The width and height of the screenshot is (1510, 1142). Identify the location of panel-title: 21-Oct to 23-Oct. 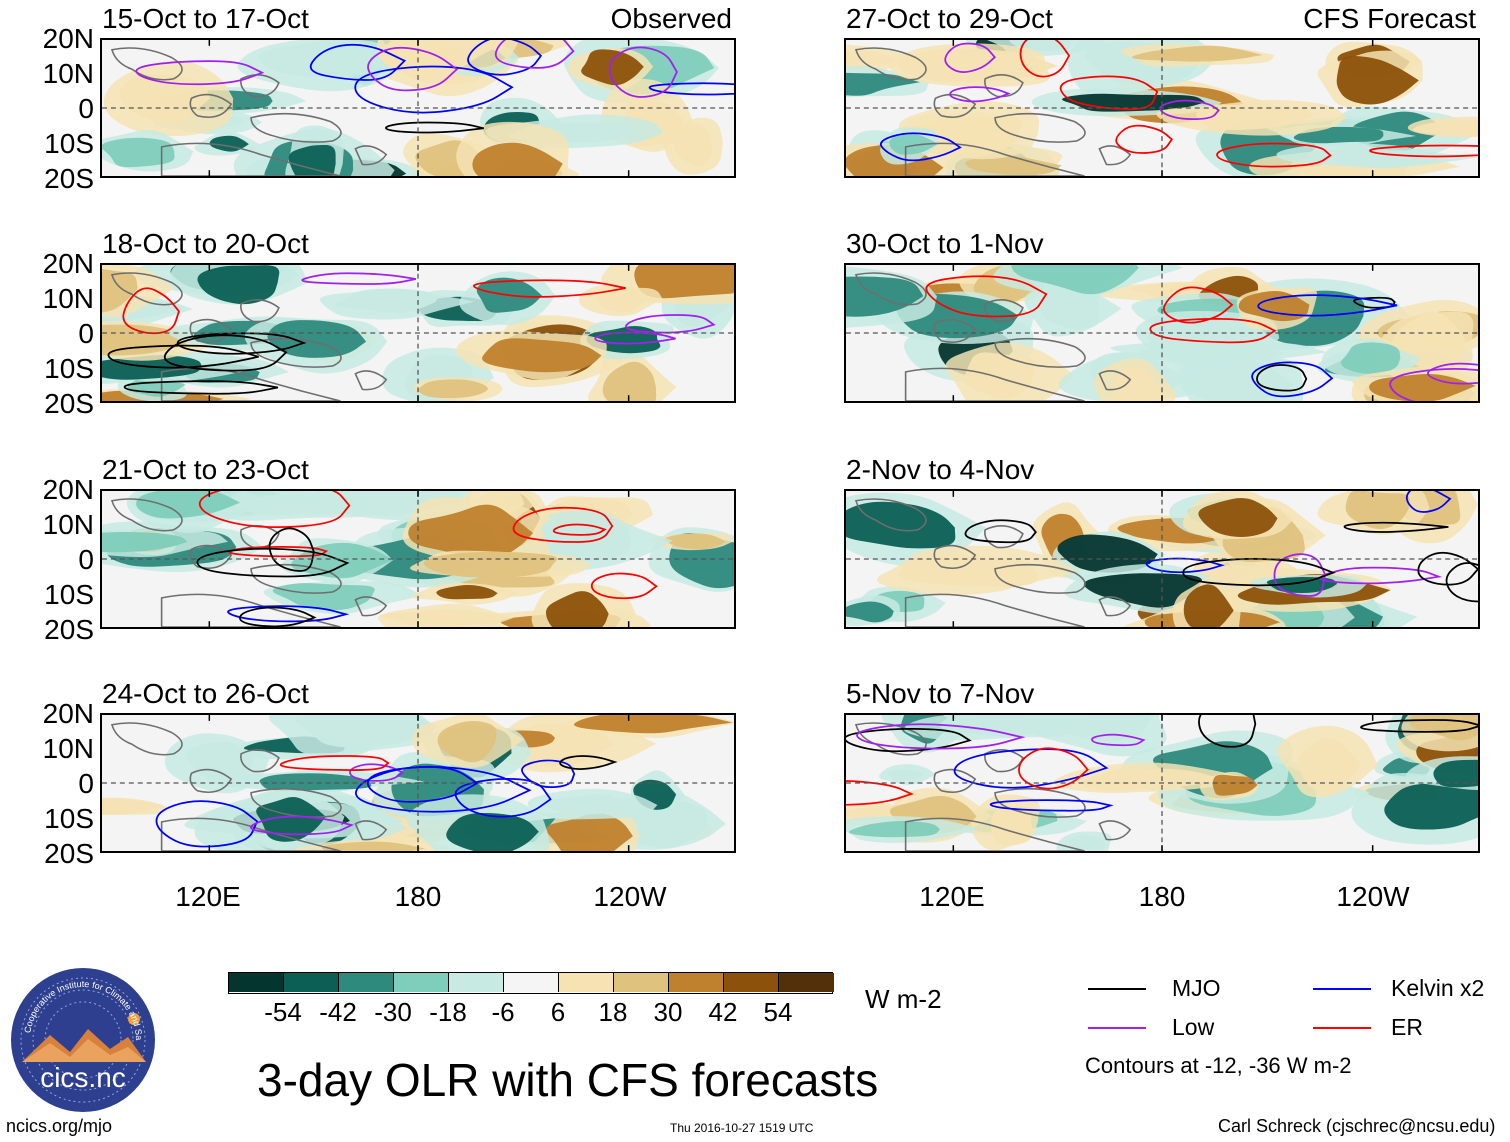
(205, 469).